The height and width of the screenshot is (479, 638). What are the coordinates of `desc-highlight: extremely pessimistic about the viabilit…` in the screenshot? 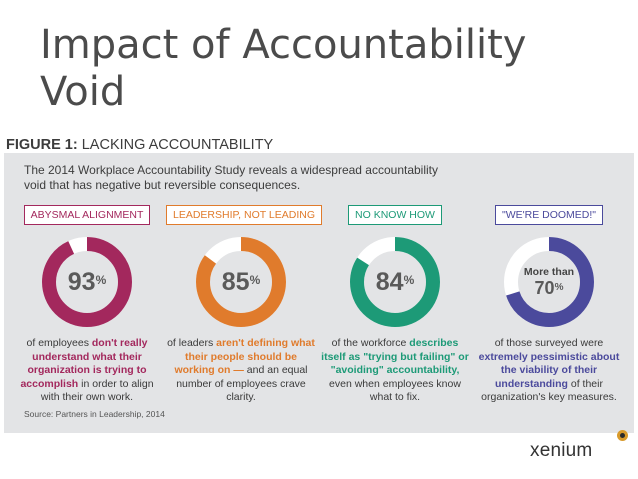 It's located at (549, 370).